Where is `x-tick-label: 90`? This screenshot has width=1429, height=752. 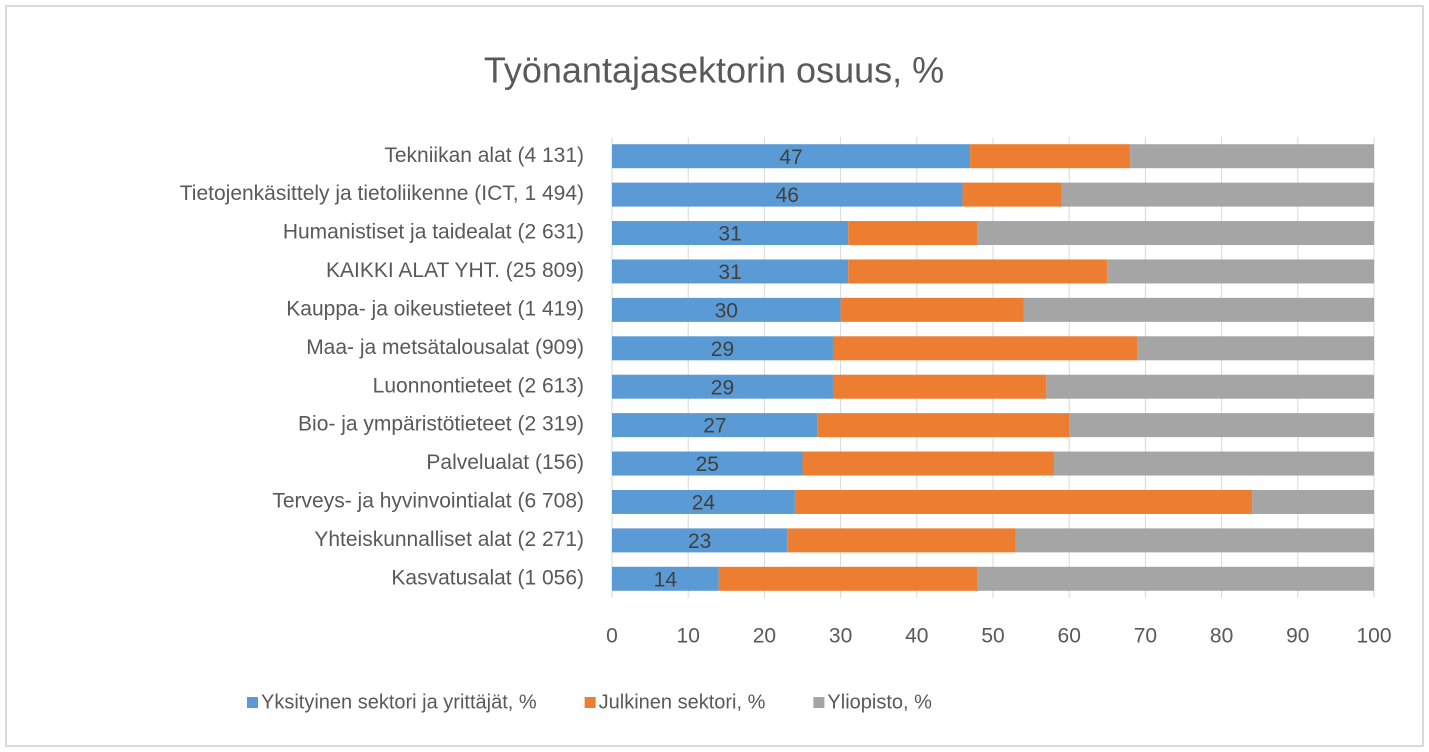
x-tick-label: 90 is located at coordinates (1297, 636).